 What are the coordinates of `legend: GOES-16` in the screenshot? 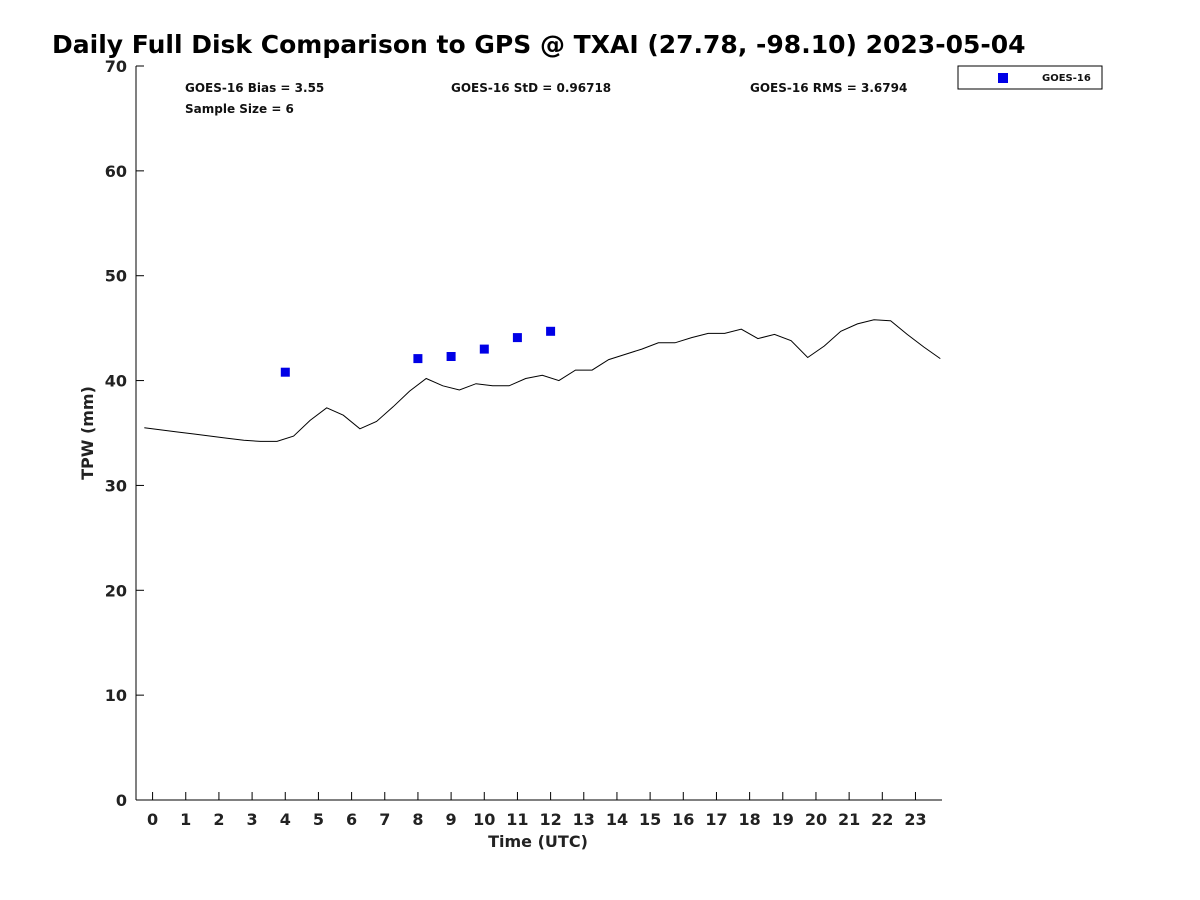 It's located at (1030, 77).